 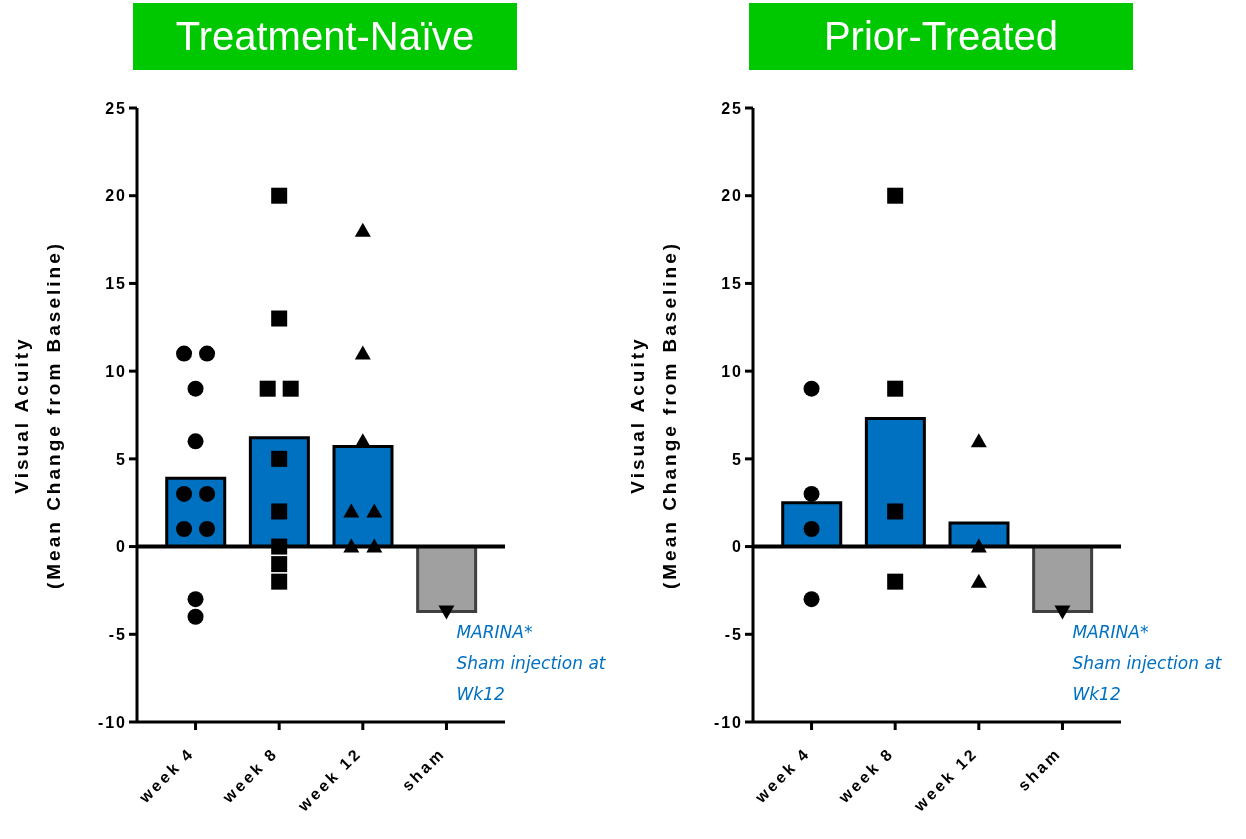 What do you see at coordinates (325, 36) in the screenshot?
I see `chart-title: Treatment-Naïve` at bounding box center [325, 36].